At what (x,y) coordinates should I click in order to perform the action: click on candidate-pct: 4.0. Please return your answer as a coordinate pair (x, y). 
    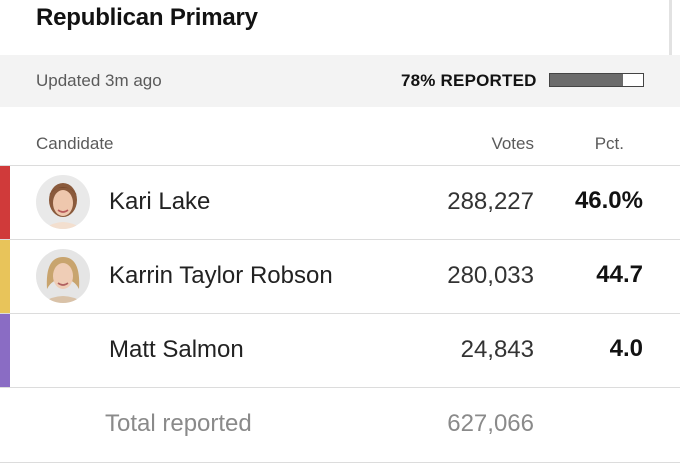
    Looking at the image, I should click on (626, 348).